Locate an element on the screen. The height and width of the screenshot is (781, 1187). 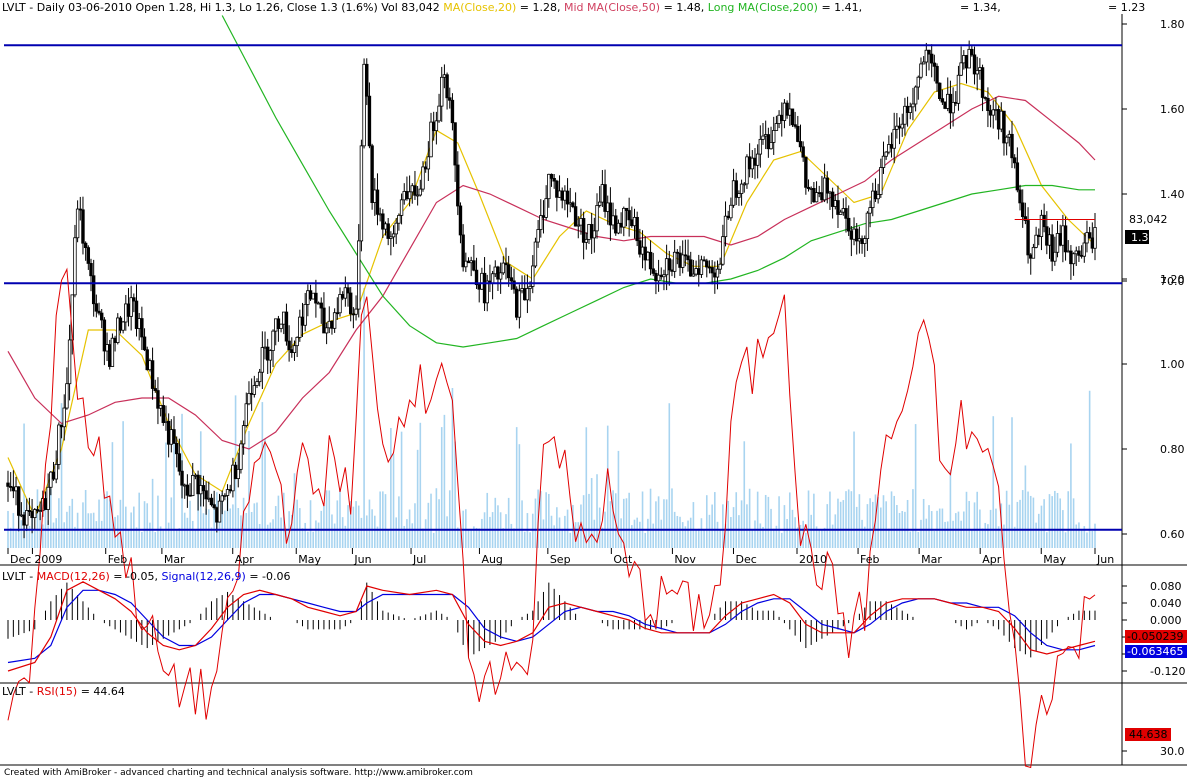
rsi-value: = 44.64 is located at coordinates (101, 691).